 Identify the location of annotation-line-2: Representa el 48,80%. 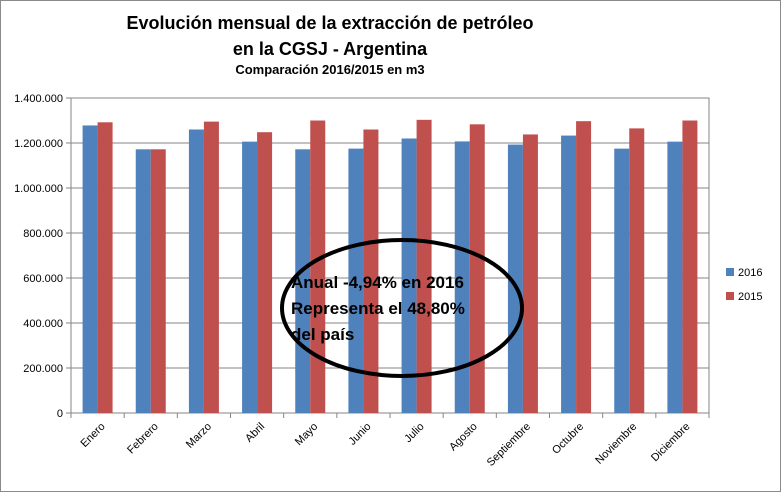
(378, 308).